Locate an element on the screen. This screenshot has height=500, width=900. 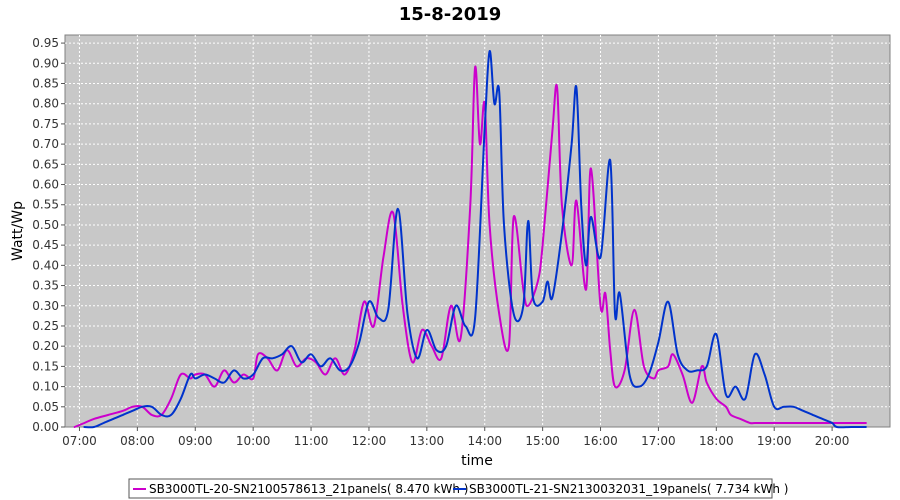
x-tick-label: 18:00 is located at coordinates (716, 441).